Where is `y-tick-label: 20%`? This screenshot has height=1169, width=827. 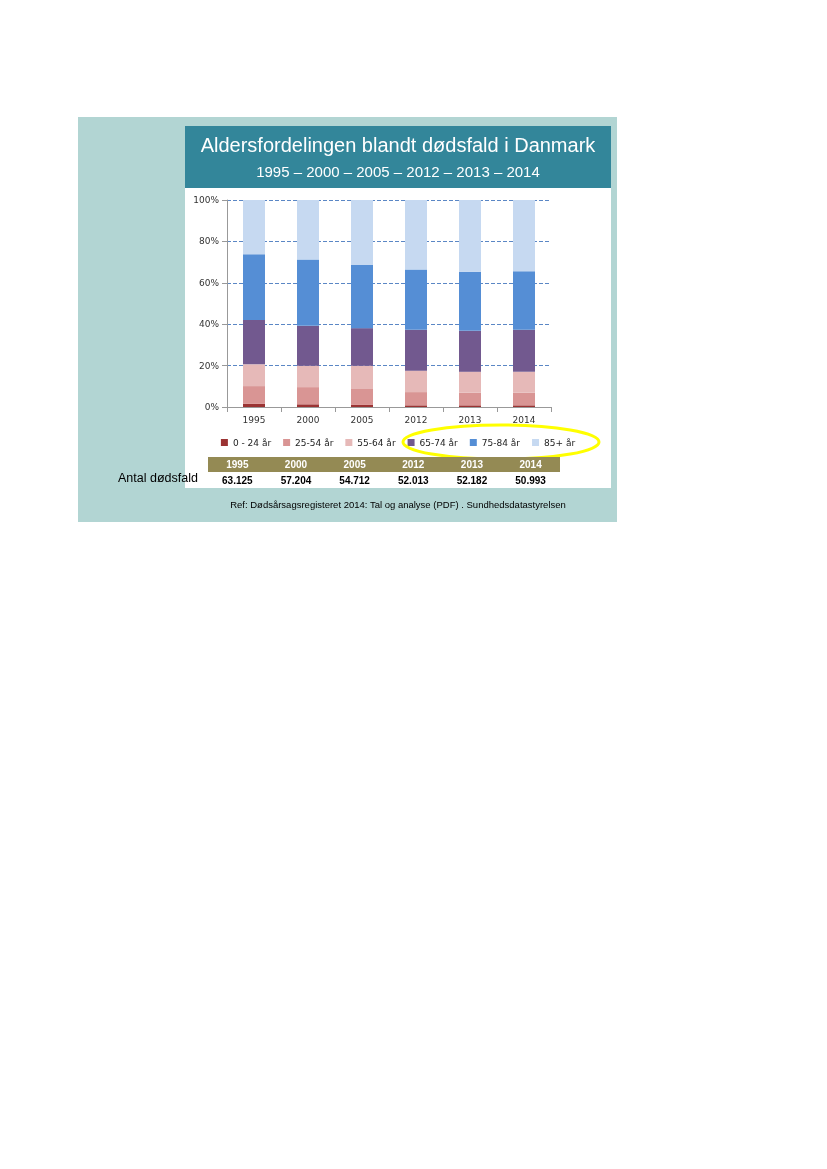
y-tick-label: 20% is located at coordinates (209, 365).